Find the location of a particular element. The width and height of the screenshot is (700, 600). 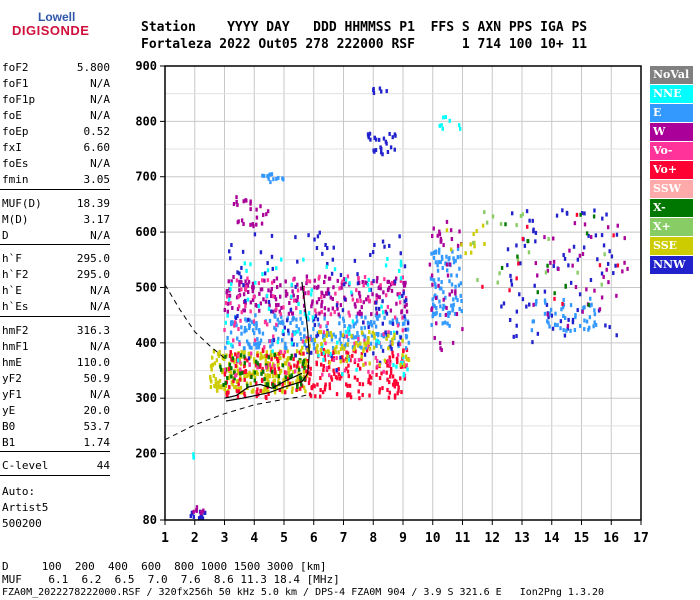

param-value: 6.60 is located at coordinates (97, 147).